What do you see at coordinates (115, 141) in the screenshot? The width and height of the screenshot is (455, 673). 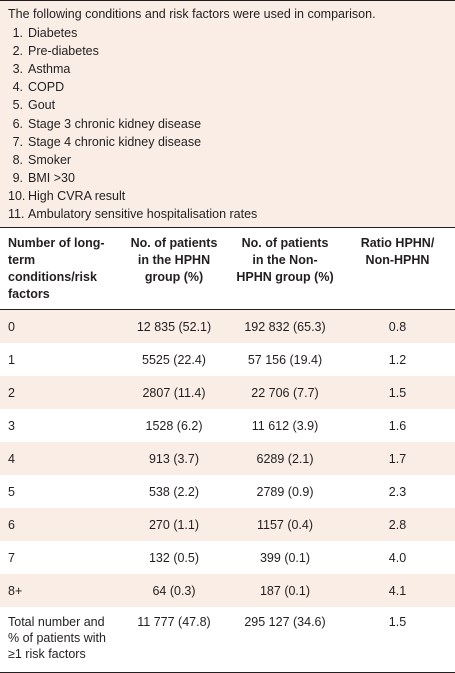 I see `list-item-text: Stage 4 chronic kidney disease` at bounding box center [115, 141].